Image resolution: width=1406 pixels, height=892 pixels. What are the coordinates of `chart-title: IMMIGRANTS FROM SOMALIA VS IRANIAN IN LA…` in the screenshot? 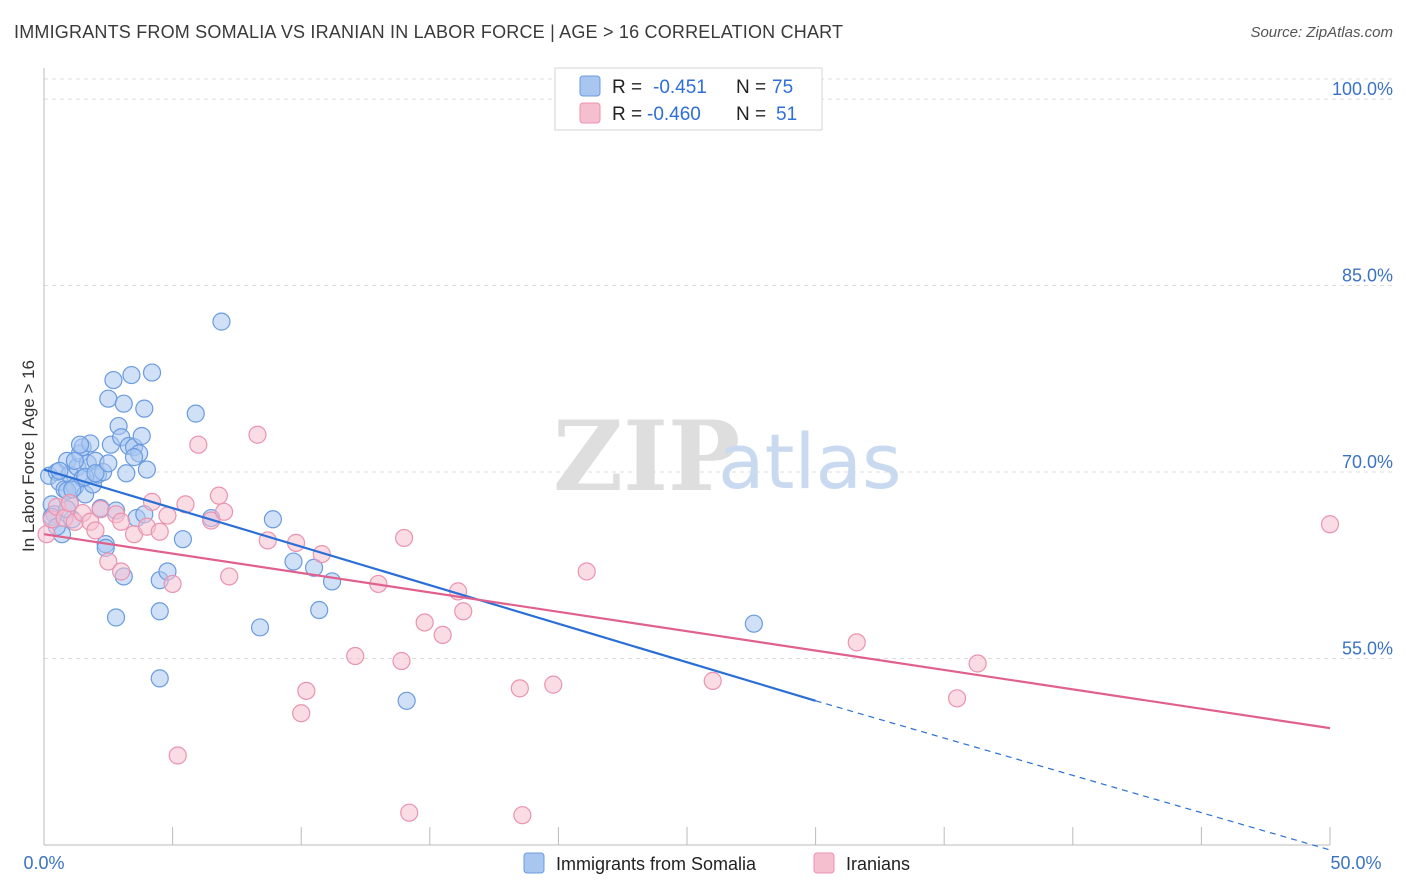 It's located at (429, 32).